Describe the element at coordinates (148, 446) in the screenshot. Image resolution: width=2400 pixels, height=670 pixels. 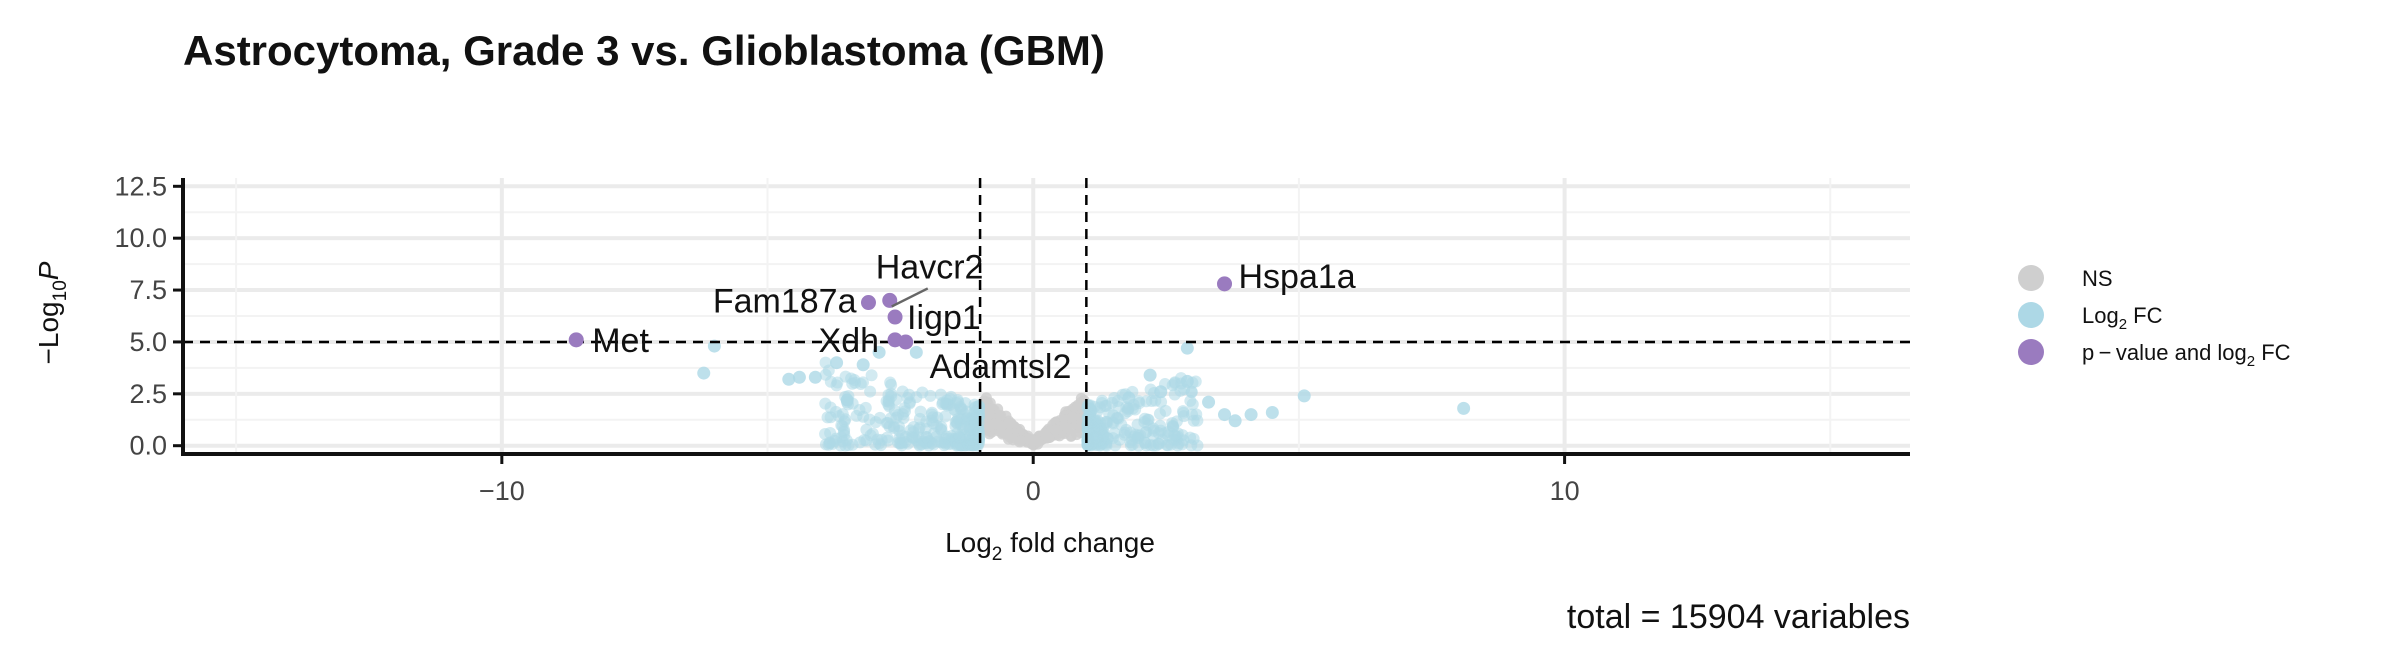
I see `y-tick-label: 0.0` at that location.